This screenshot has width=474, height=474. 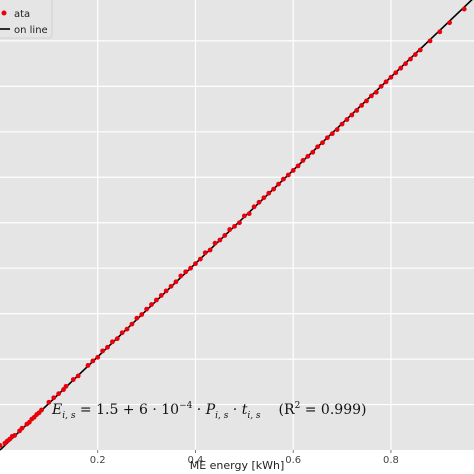 What do you see at coordinates (237, 465) in the screenshot?
I see `x-axis-label: ME energy [kWh]` at bounding box center [237, 465].